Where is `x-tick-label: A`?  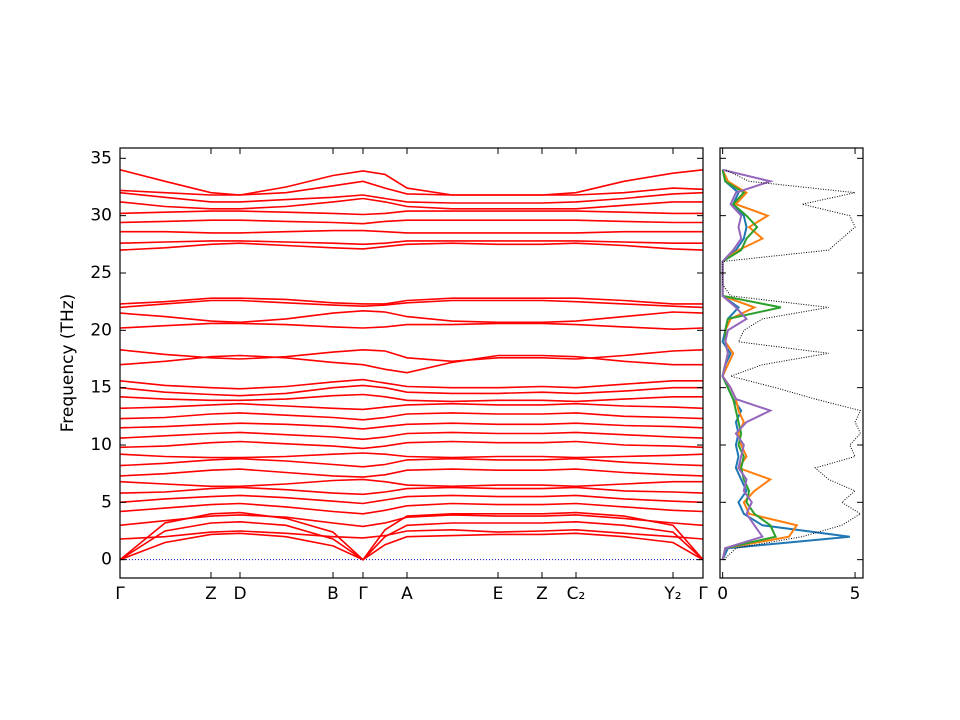 x-tick-label: A is located at coordinates (407, 594).